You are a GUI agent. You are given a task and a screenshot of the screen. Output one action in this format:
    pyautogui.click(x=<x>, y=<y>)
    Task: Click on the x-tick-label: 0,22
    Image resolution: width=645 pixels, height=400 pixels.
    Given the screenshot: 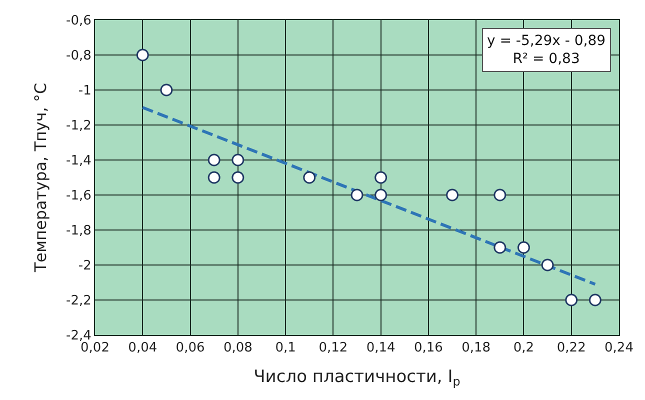 What is the action you would take?
    pyautogui.click(x=571, y=348)
    